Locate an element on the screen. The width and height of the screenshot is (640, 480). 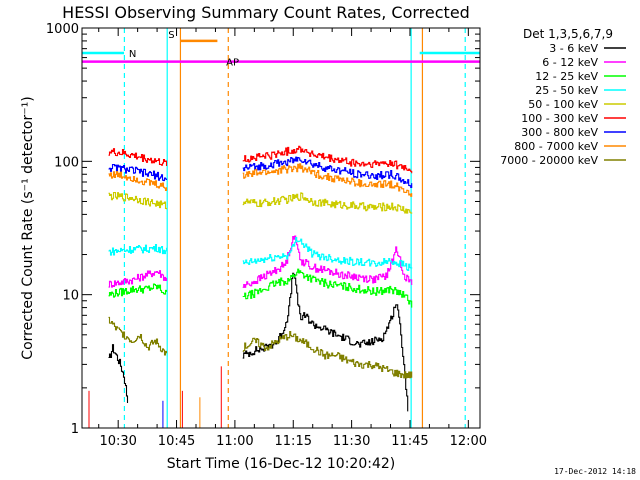
state-label-n: N is located at coordinates (132, 54).